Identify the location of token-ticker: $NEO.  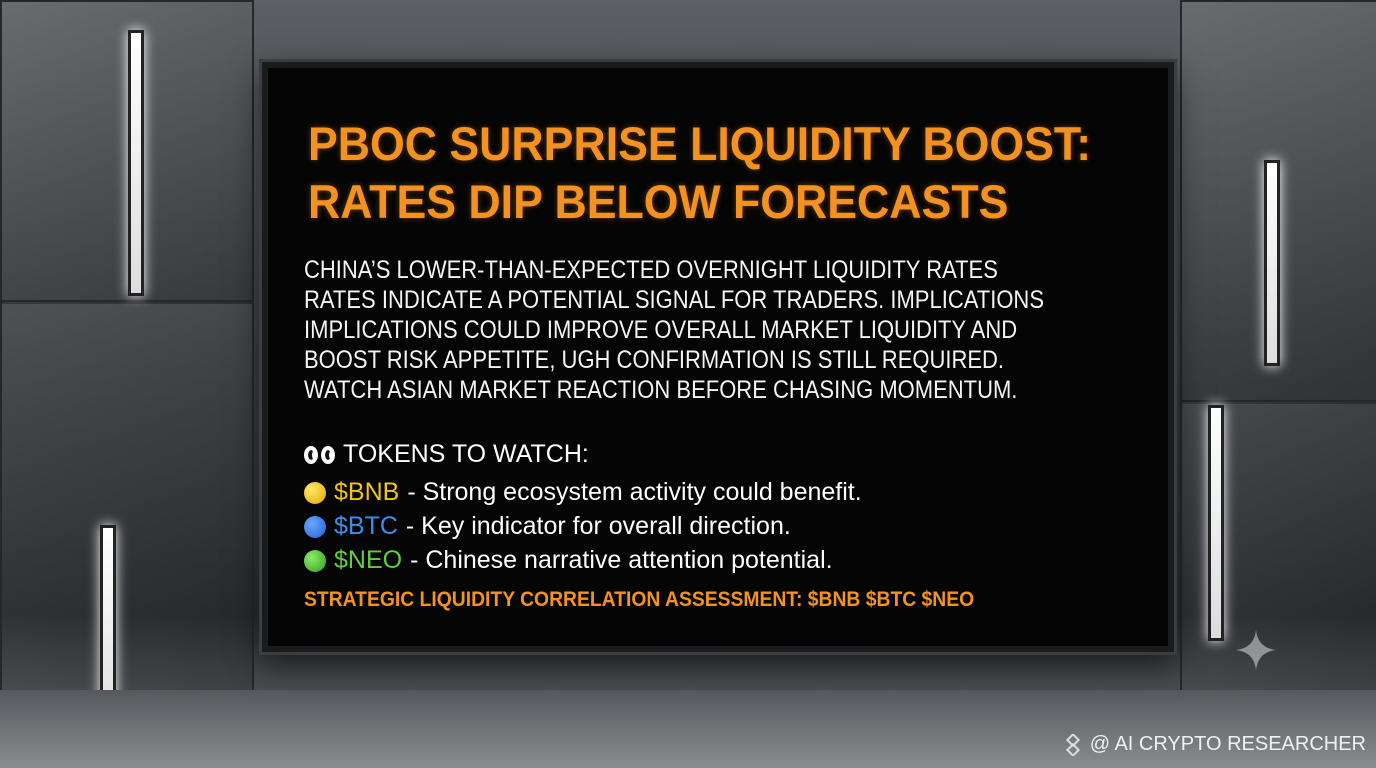
(368, 560).